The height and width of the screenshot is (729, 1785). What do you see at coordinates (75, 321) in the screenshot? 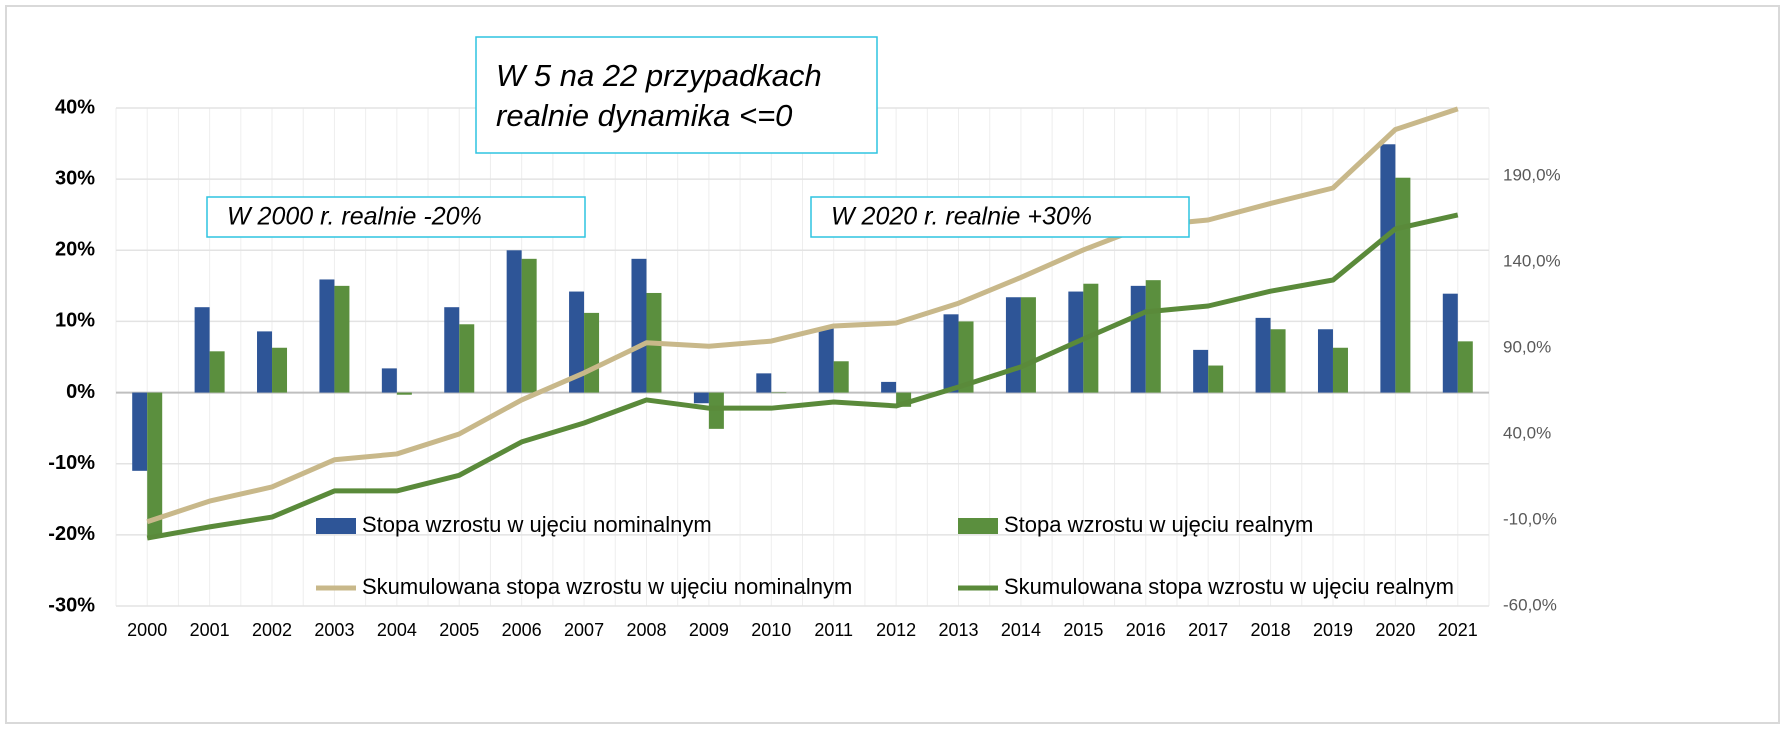
I see `y-tick-label: 10%` at bounding box center [75, 321].